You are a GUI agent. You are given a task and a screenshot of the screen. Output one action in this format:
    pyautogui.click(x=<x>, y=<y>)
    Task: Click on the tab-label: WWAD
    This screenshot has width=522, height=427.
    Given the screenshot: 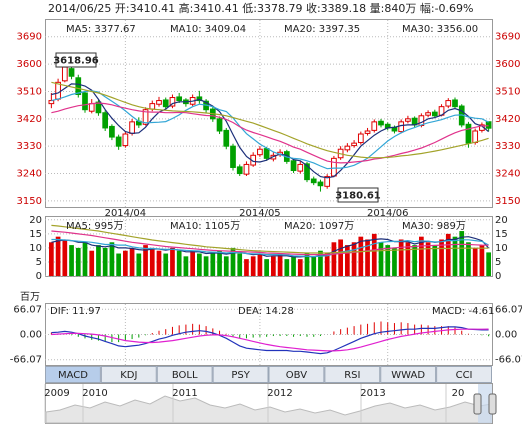 What is the action you would take?
    pyautogui.click(x=408, y=375)
    